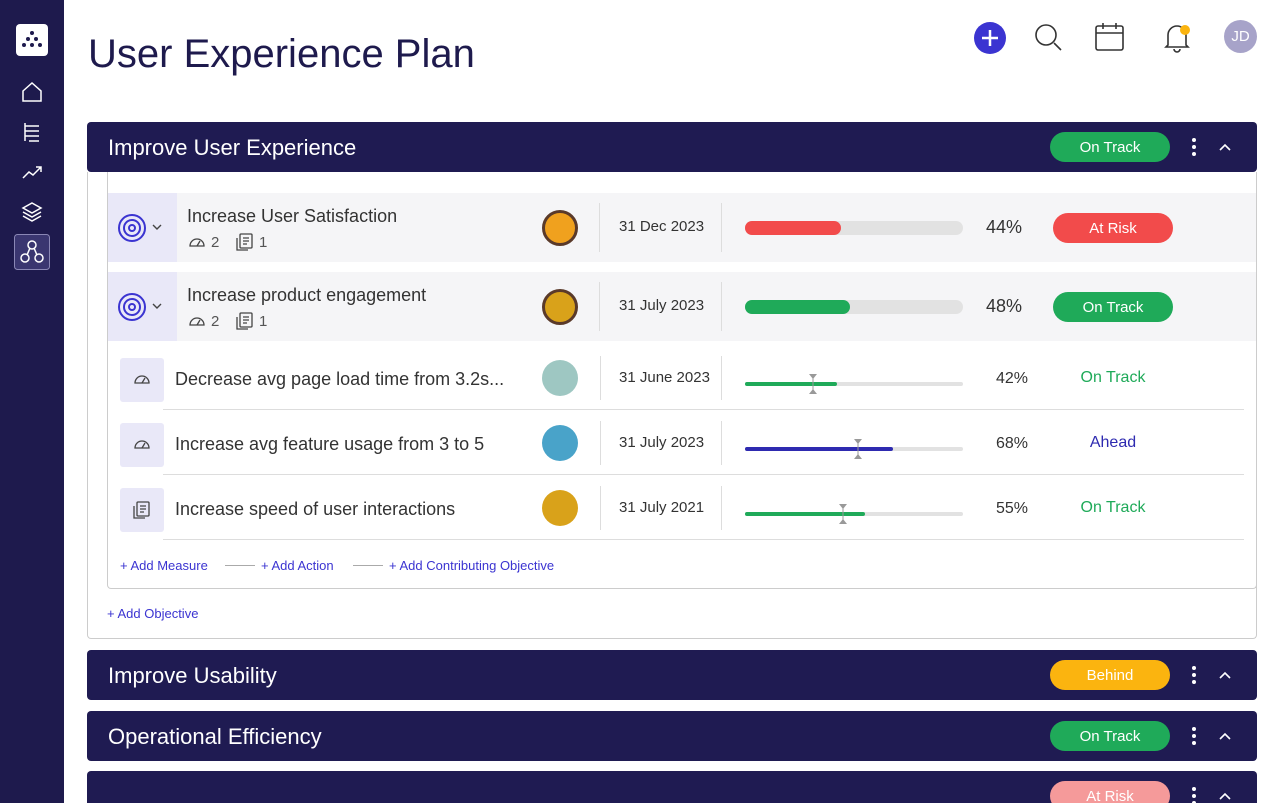  Describe the element at coordinates (1113, 442) in the screenshot. I see `status-text: Ahead` at that location.